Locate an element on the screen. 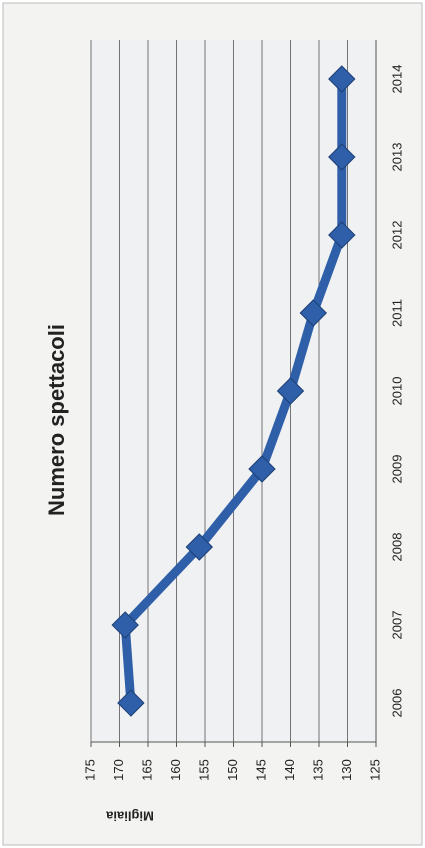  x-tick-label: 2011 is located at coordinates (396, 313).